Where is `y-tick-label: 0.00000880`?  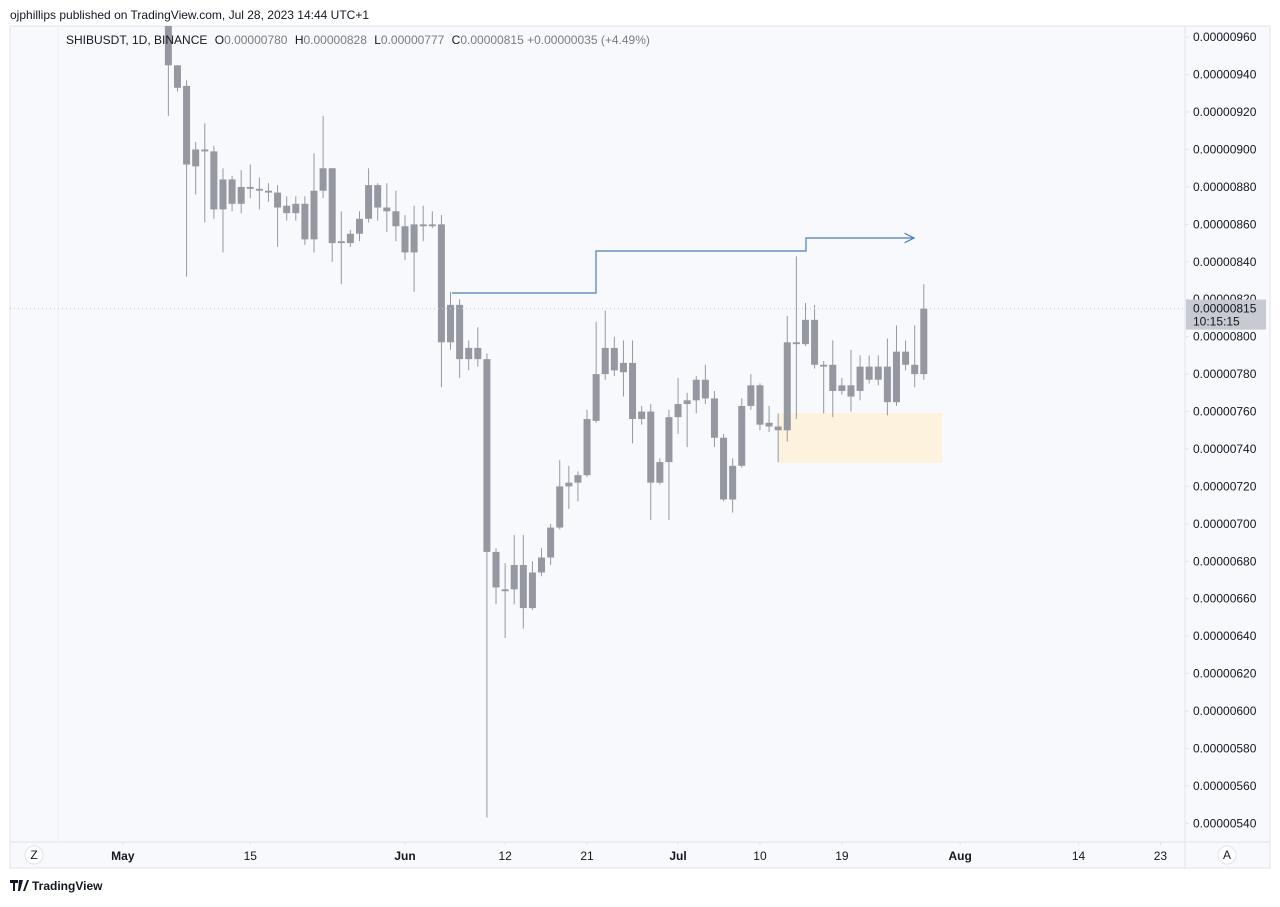
y-tick-label: 0.00000880 is located at coordinates (1225, 187).